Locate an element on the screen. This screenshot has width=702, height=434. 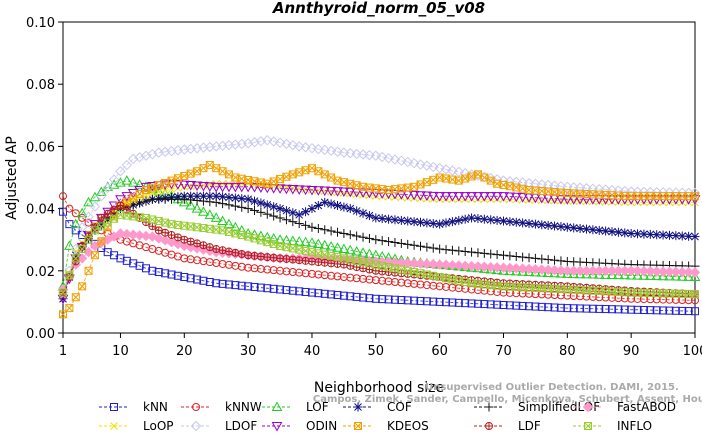
legend-item-inflo: INFLO is located at coordinates (612, 426).